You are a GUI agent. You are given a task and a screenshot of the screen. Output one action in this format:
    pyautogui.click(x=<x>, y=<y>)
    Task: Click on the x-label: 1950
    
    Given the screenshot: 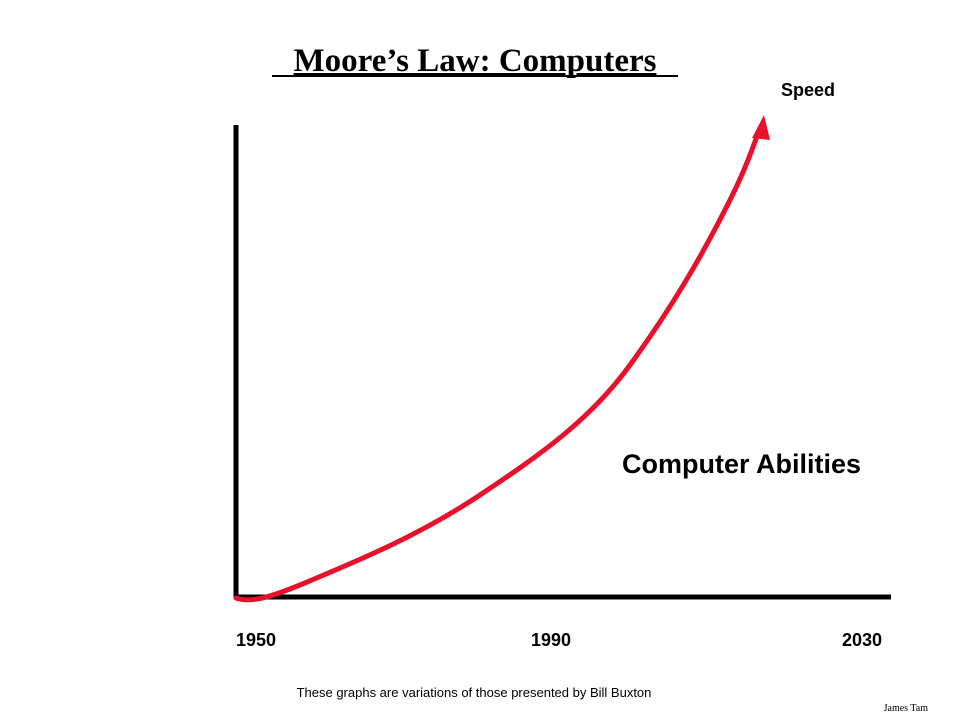 What is the action you would take?
    pyautogui.click(x=256, y=640)
    